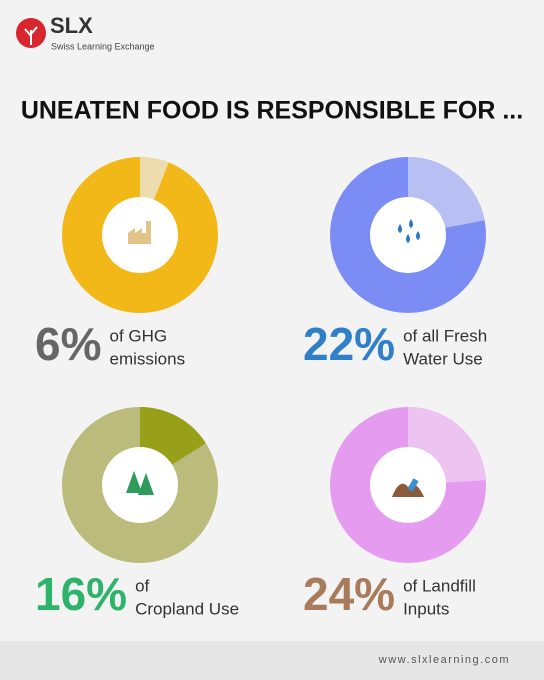  Describe the element at coordinates (395, 263) in the screenshot. I see `donut-chart: 22% of all Fresh Water Use` at that location.